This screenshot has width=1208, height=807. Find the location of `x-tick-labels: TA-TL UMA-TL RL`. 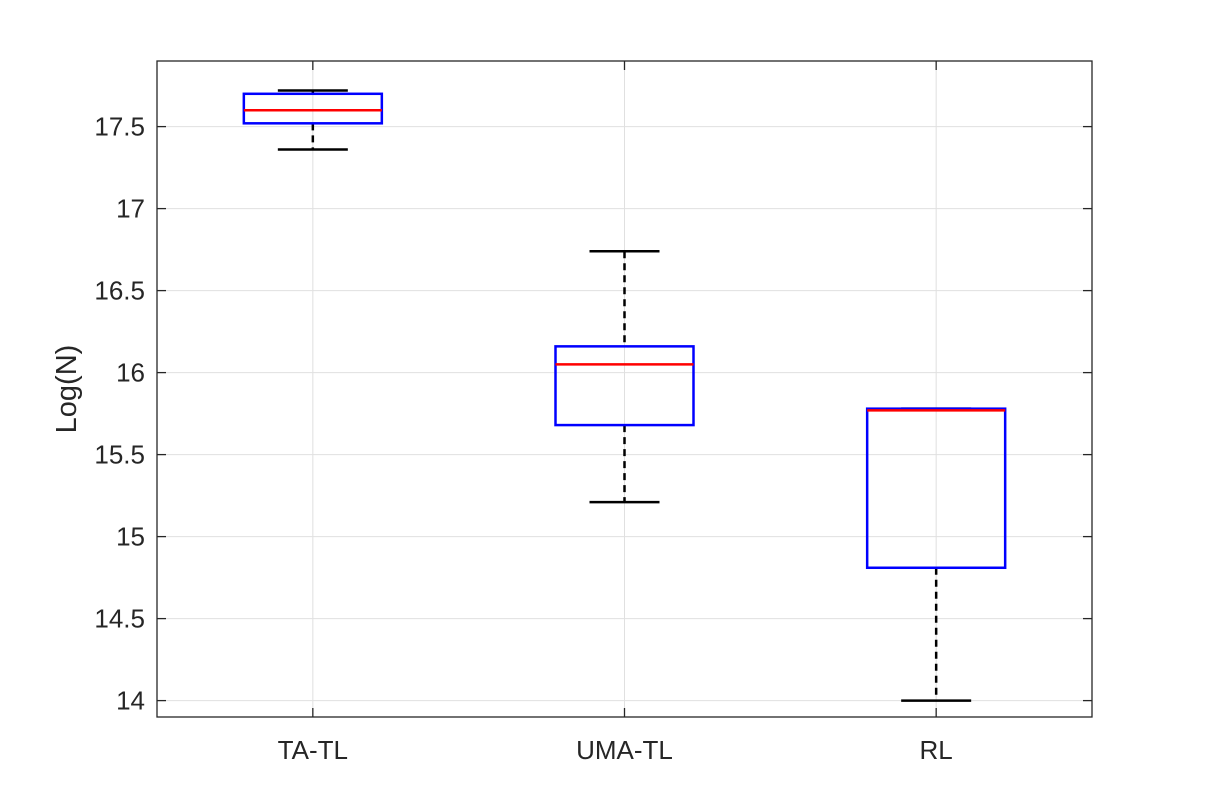

x-tick-labels: TA-TL UMA-TL RL is located at coordinates (615, 750).